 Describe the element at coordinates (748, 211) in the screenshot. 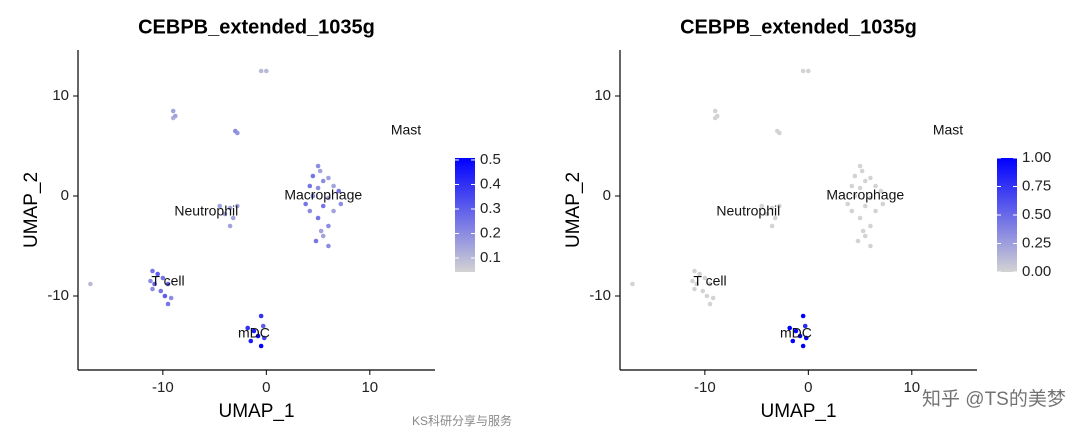

I see `cluster-label: Neutrophil` at that location.